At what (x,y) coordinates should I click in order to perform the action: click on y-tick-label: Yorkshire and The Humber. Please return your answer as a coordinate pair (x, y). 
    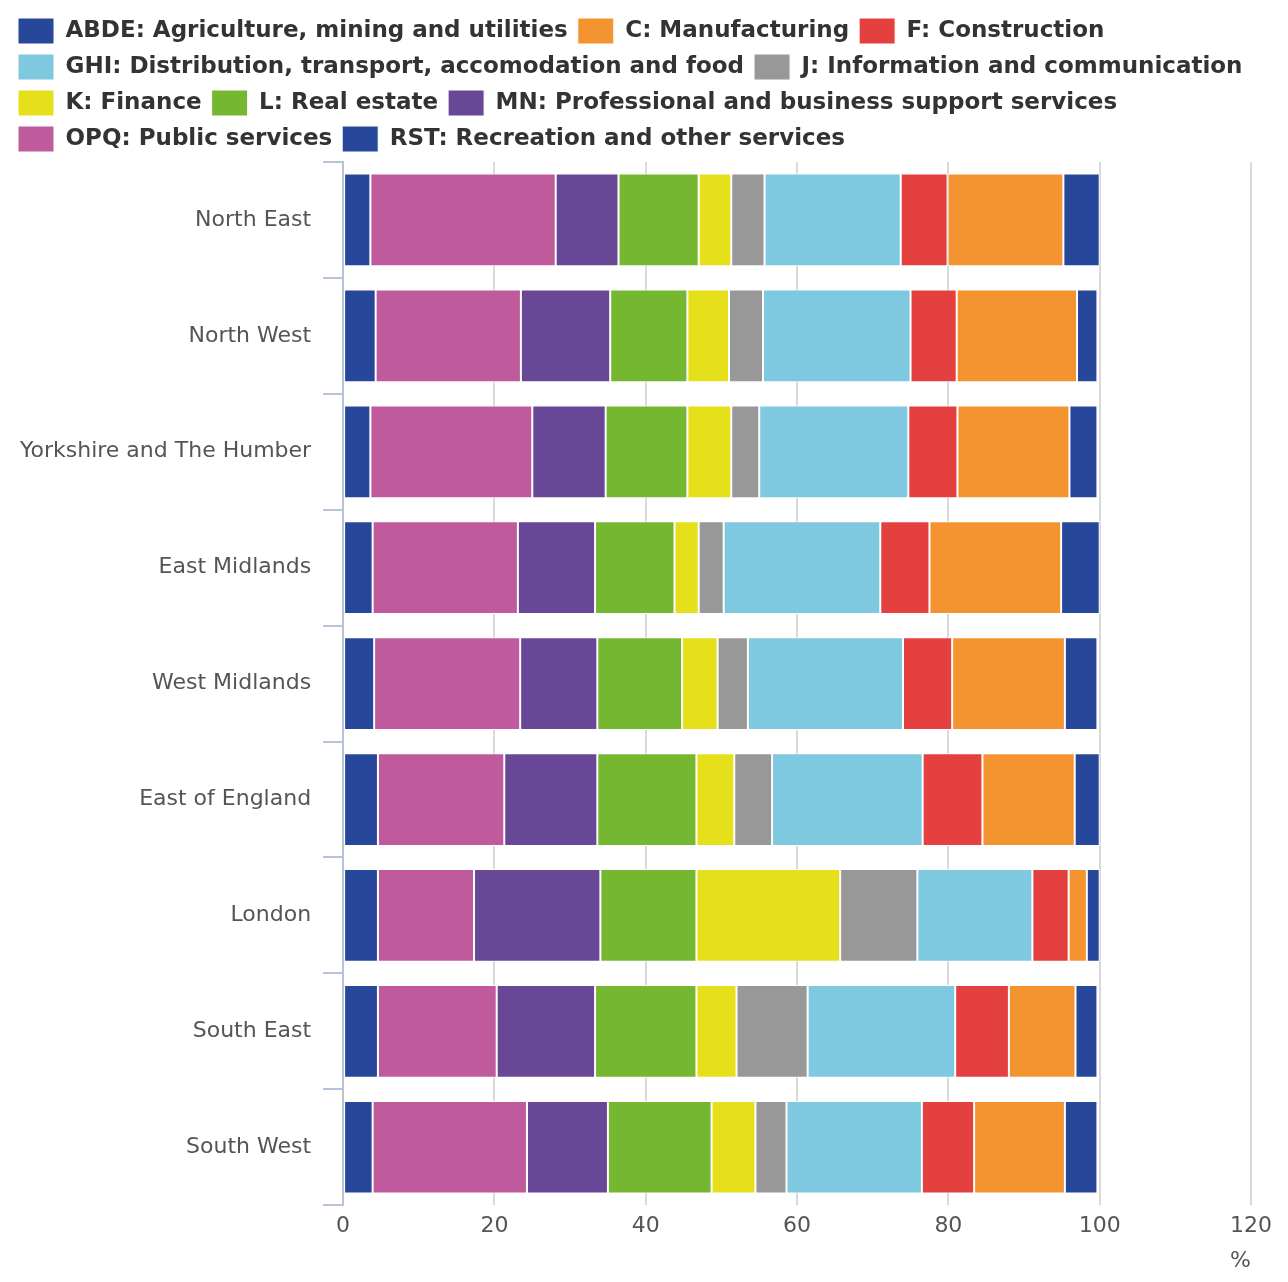
    Looking at the image, I should click on (166, 450).